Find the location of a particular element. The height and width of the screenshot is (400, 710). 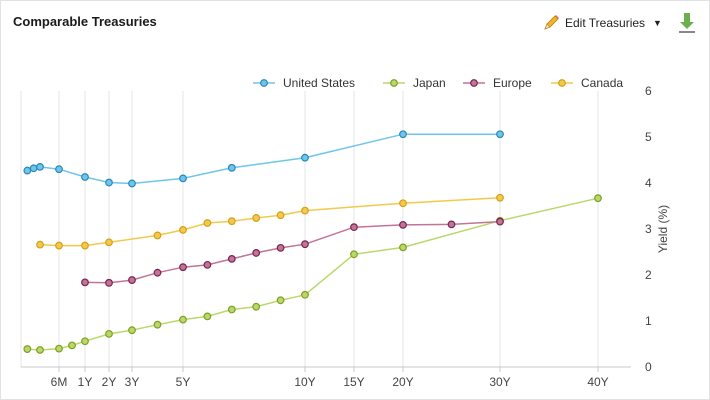

series-united-states is located at coordinates (263, 159).